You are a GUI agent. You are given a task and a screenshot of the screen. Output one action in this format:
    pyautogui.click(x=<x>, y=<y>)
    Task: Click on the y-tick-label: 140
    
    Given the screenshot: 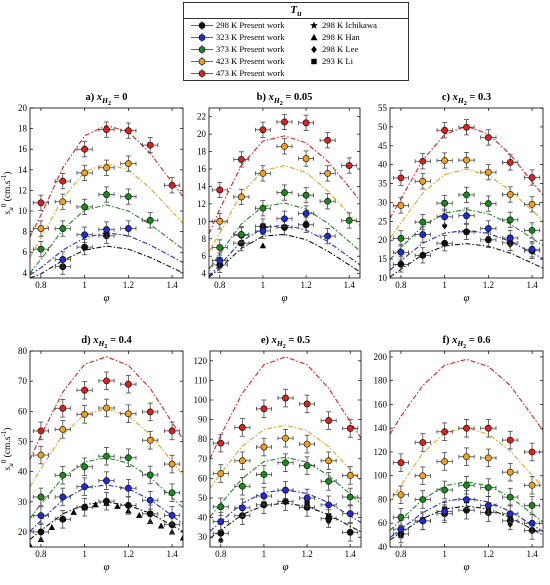 What is the action you would take?
    pyautogui.click(x=381, y=428)
    